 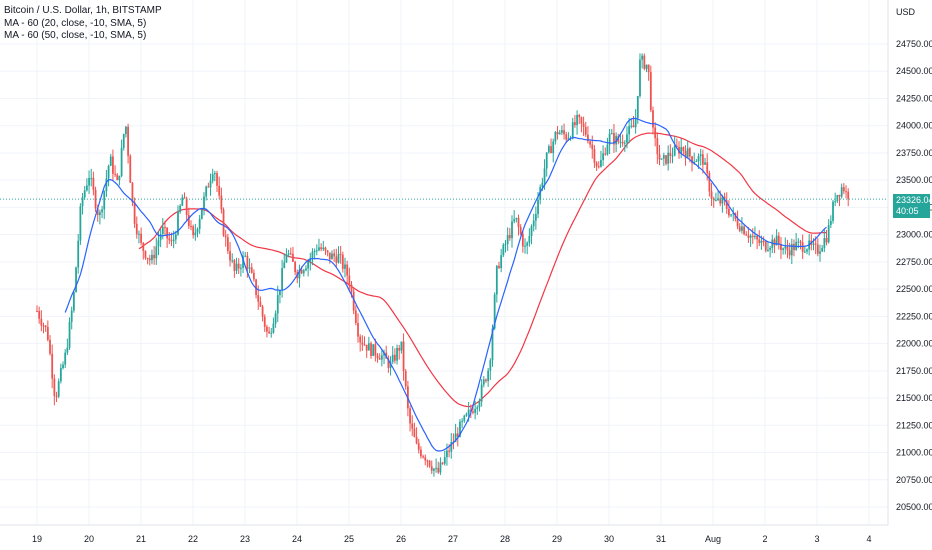 What do you see at coordinates (914, 425) in the screenshot?
I see `price-tick-label: 21250.00` at bounding box center [914, 425].